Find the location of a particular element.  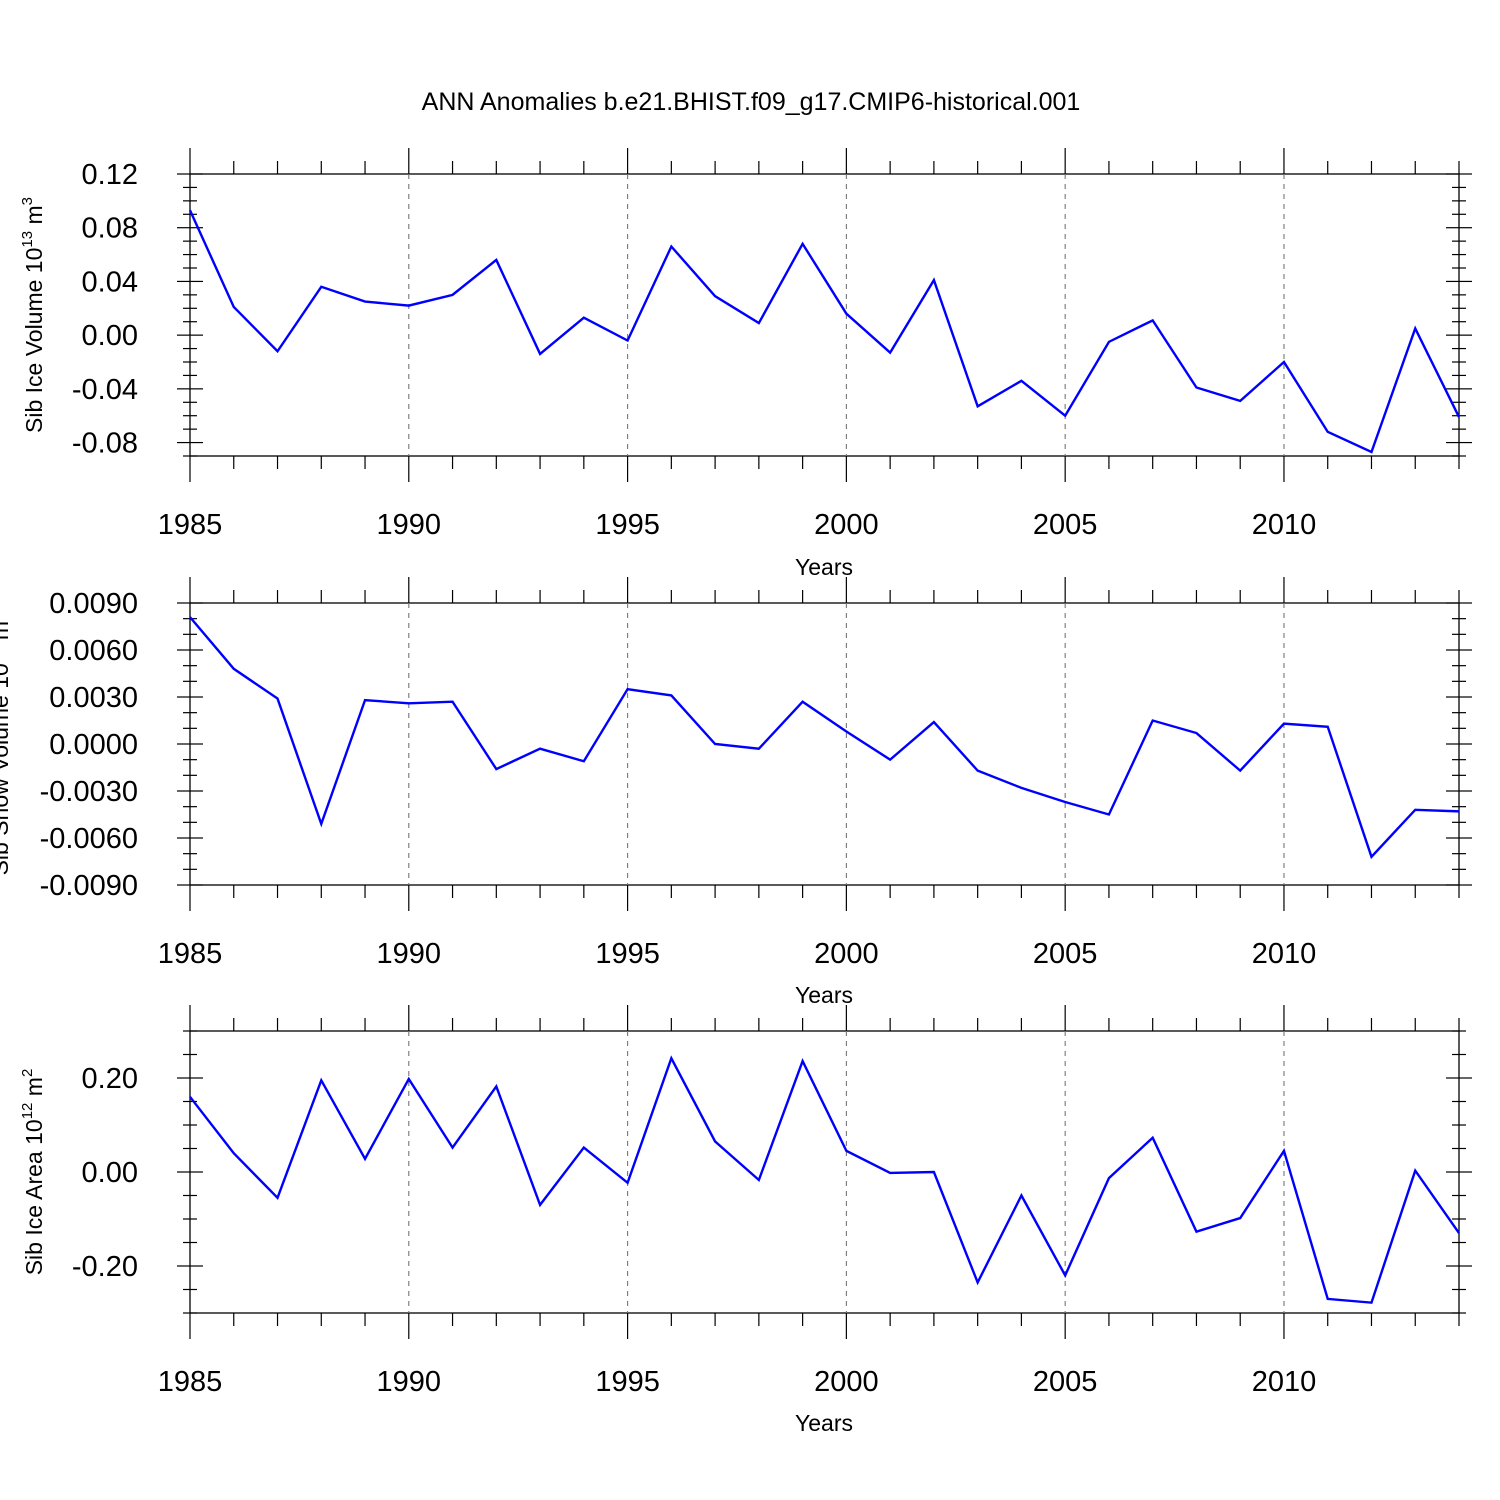

y-tick-label: 0.08 is located at coordinates (110, 229).